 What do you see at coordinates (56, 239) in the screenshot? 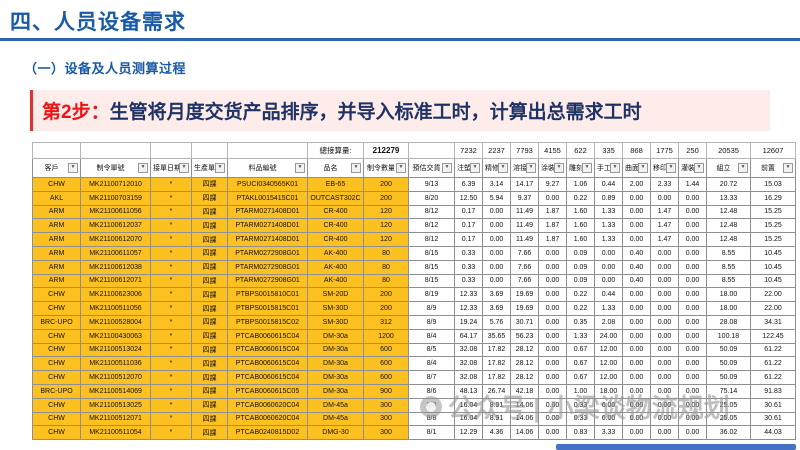
I see `table-cell: ARM` at bounding box center [56, 239].